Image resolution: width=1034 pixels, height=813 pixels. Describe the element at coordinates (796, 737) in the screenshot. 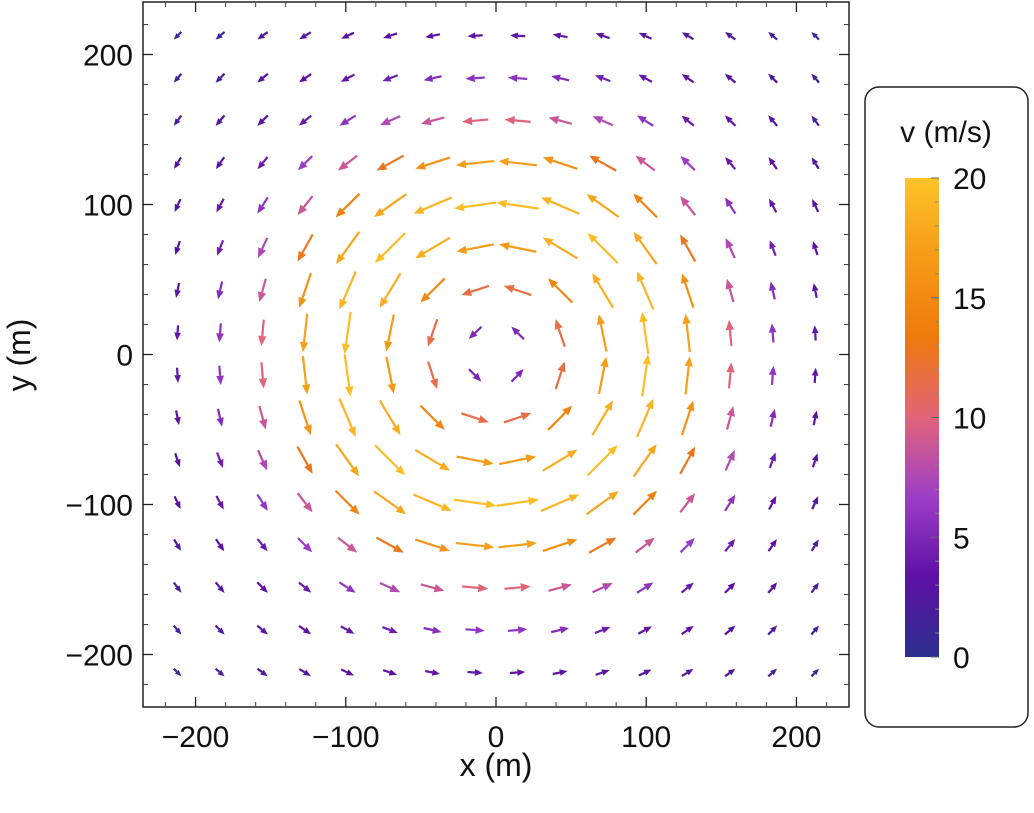

I see `x-tick-label: 200` at that location.